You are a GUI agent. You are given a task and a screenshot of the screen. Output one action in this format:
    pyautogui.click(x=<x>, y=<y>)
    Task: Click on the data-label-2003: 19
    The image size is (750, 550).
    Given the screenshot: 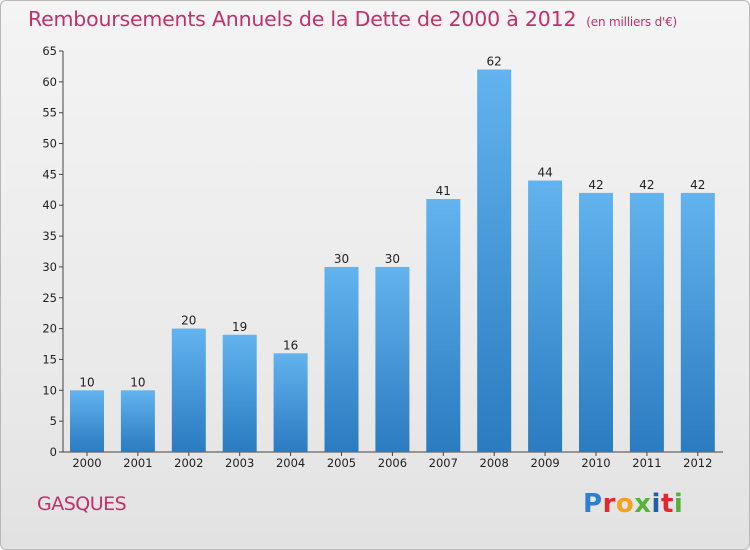 What is the action you would take?
    pyautogui.click(x=239, y=327)
    